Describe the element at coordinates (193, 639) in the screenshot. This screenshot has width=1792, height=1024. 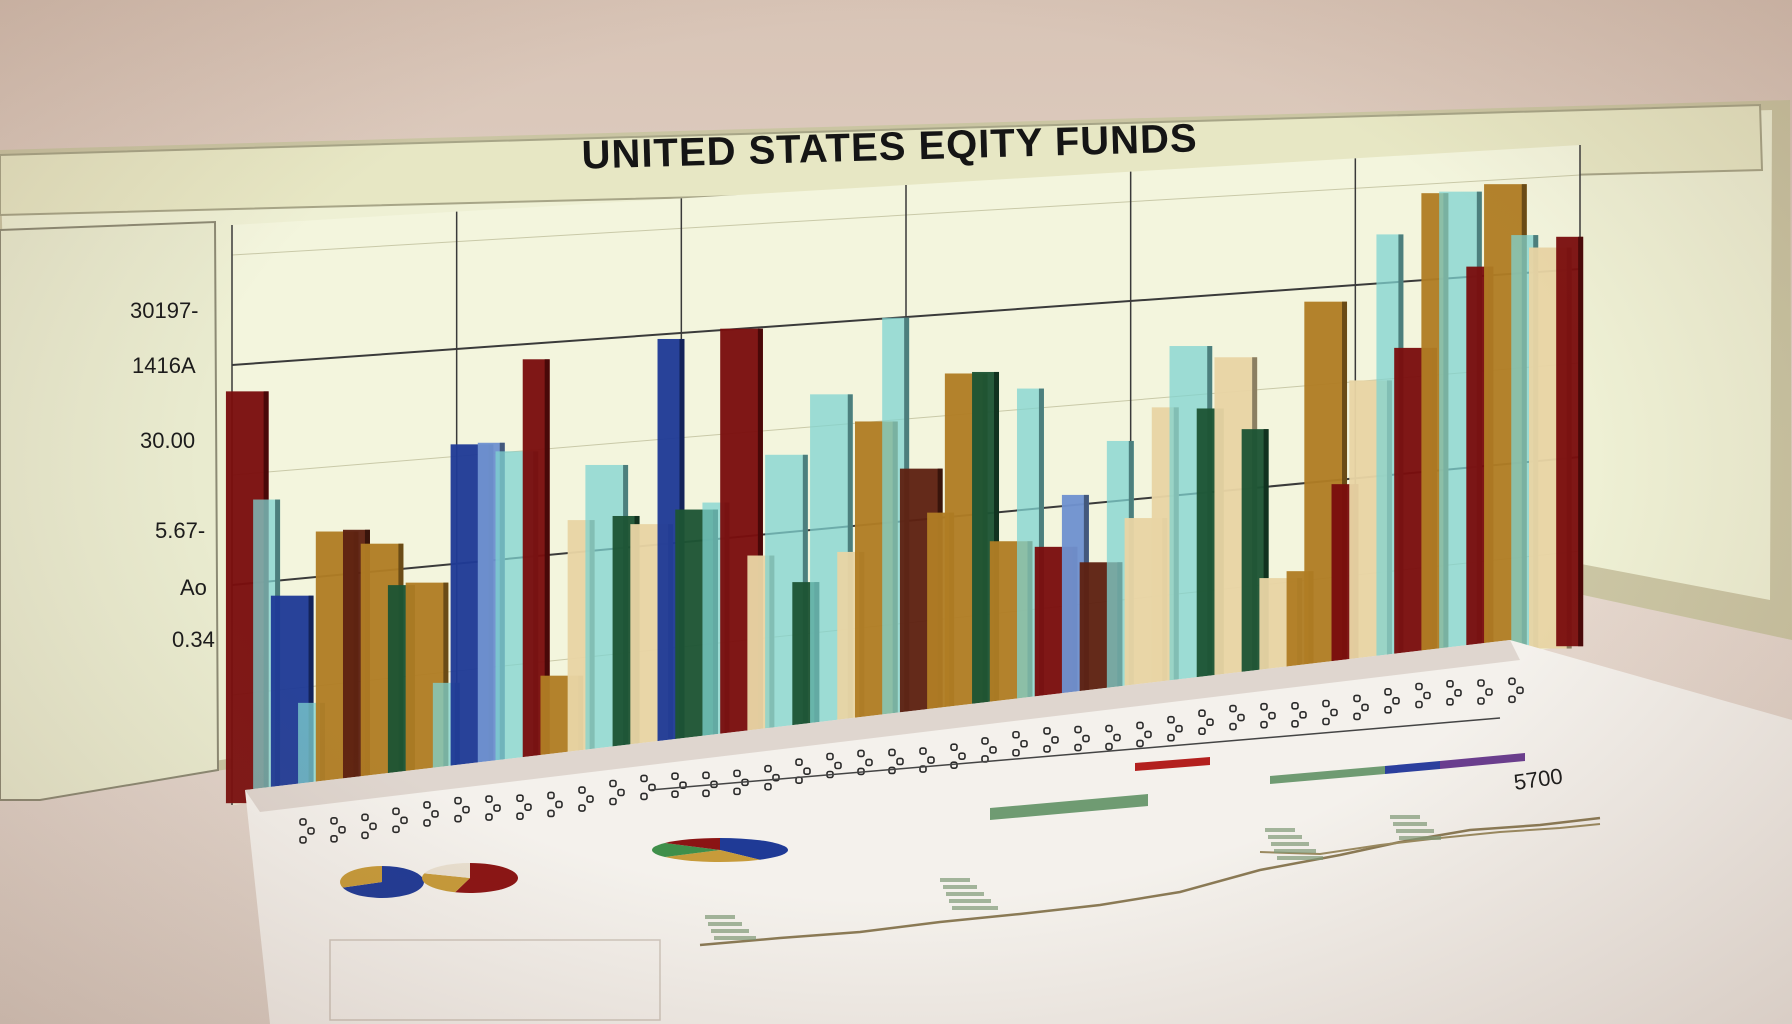
I see `y-tick-label: 0.34` at that location.